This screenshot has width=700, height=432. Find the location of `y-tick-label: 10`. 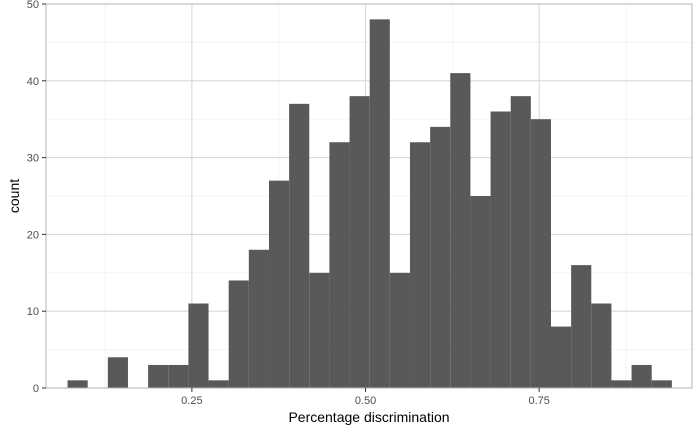

y-tick-label: 10 is located at coordinates (33, 312).